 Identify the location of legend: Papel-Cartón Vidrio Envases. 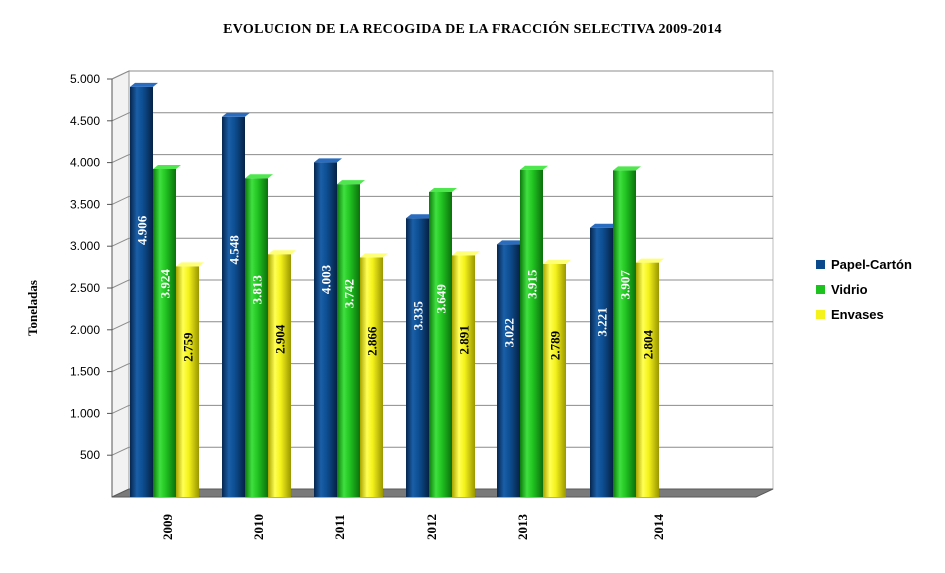
(864, 289).